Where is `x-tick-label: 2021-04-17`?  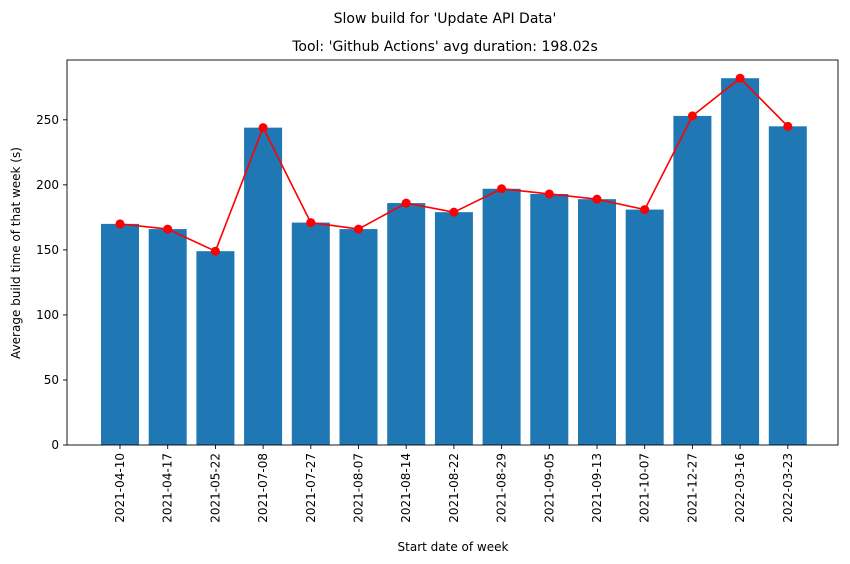
x-tick-label: 2021-04-17 is located at coordinates (168, 488).